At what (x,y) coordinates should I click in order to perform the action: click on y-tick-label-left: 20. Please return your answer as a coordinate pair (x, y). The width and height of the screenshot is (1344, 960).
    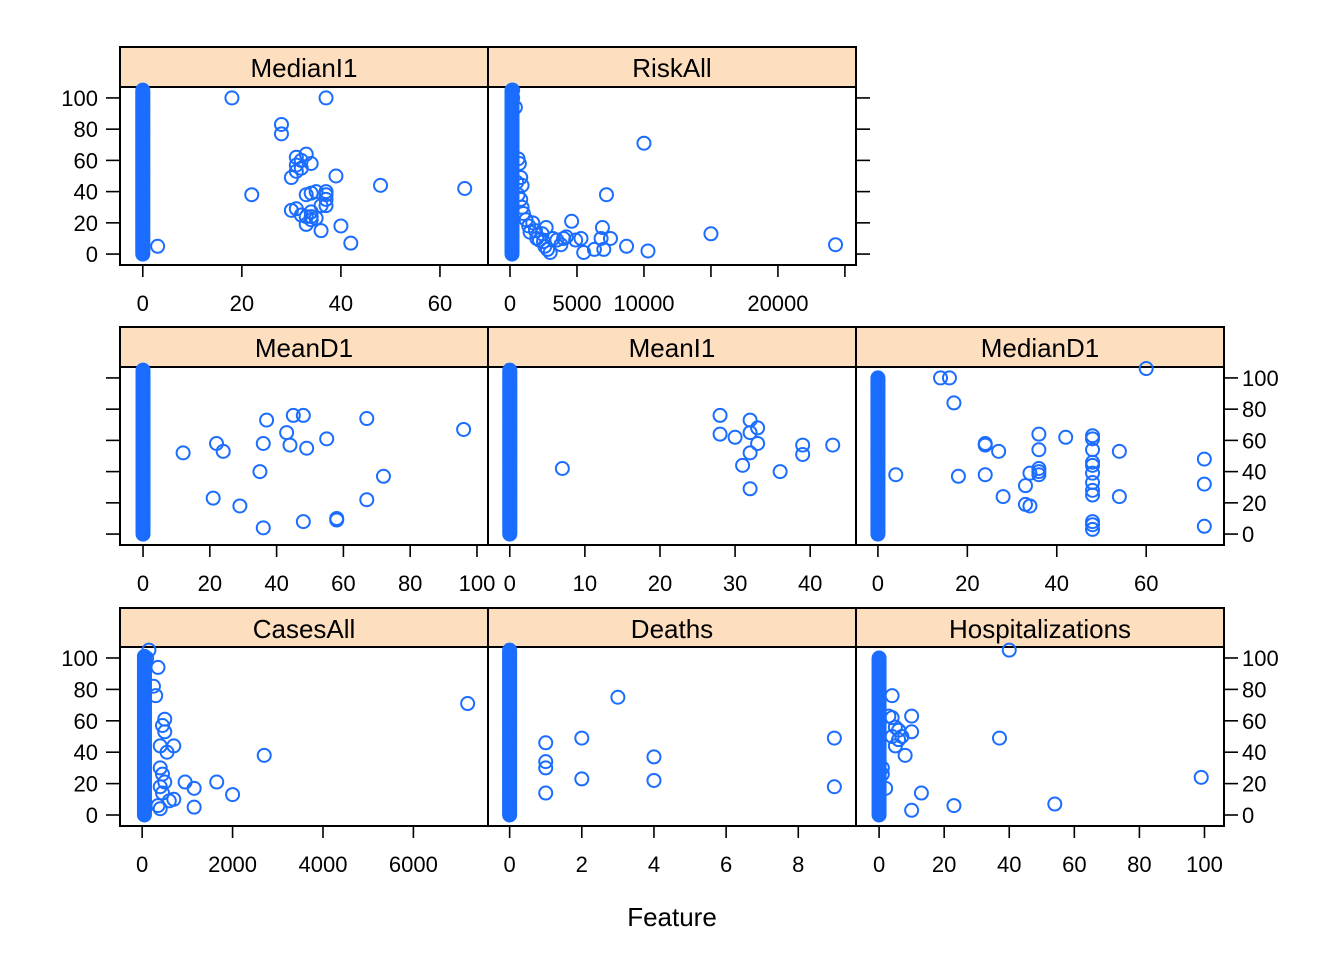
    Looking at the image, I should click on (86, 223).